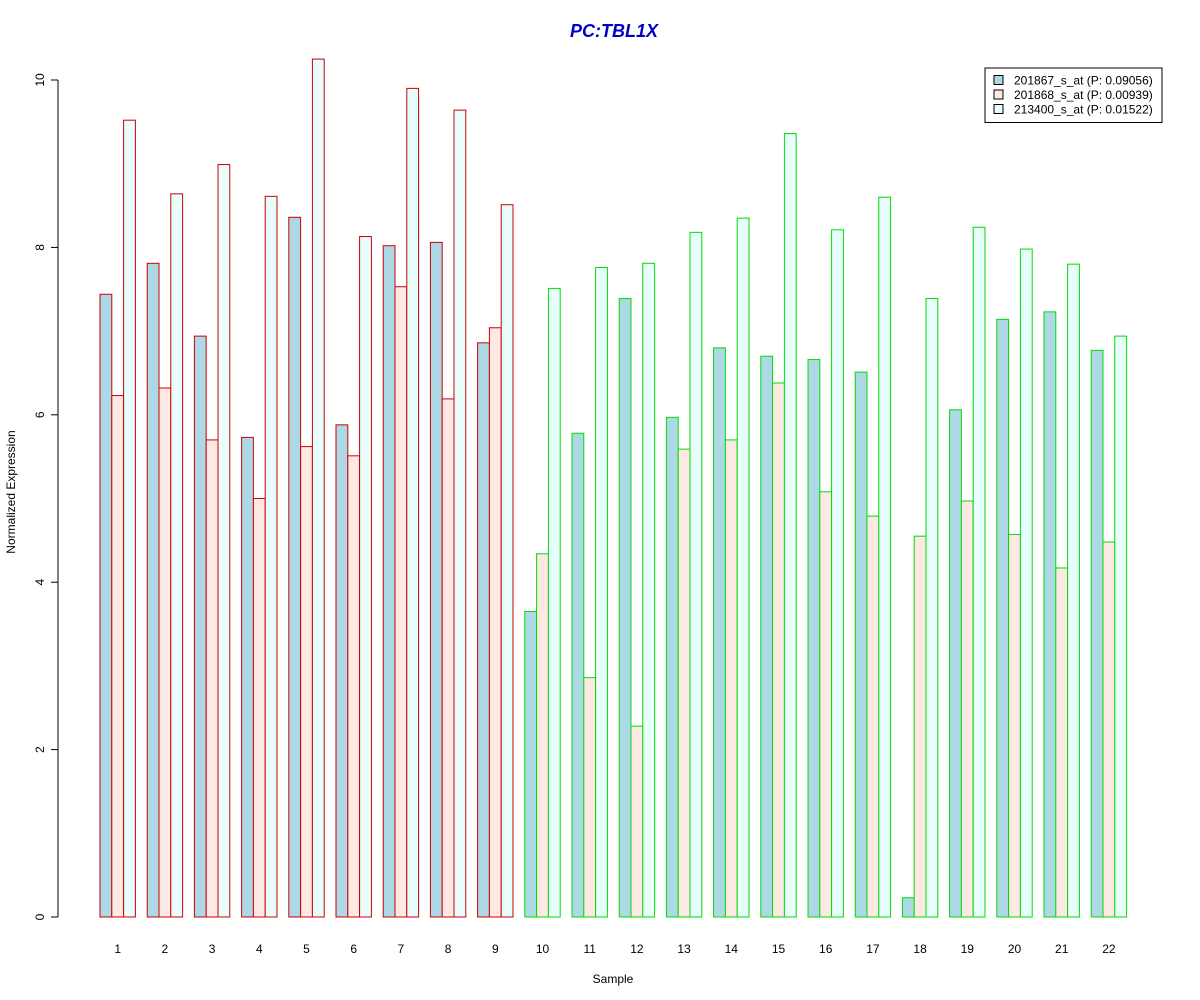 This screenshot has width=1200, height=1000. I want to click on y-tick-label: 6, so click(40, 414).